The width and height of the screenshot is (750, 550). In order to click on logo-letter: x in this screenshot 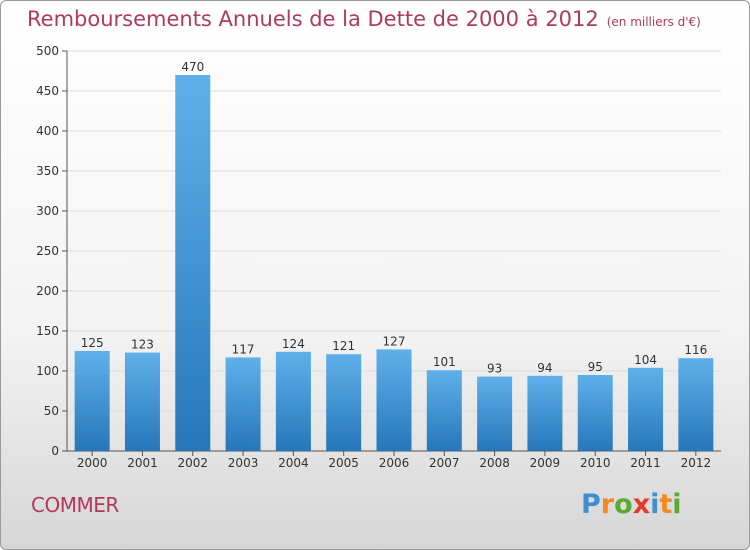, I will do `click(641, 504)`.